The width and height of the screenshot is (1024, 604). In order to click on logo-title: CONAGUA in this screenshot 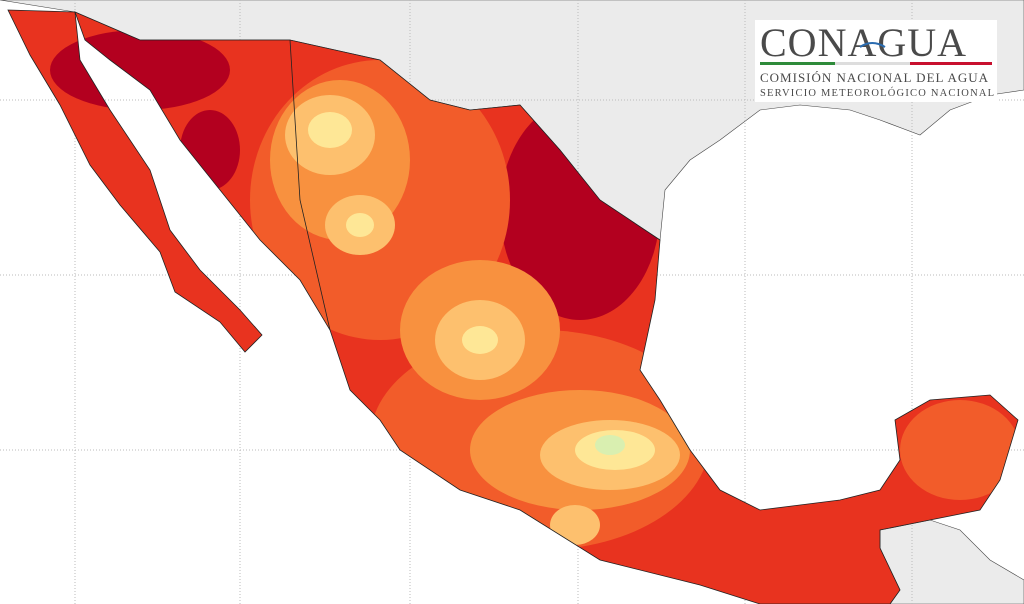, I will do `click(863, 42)`.